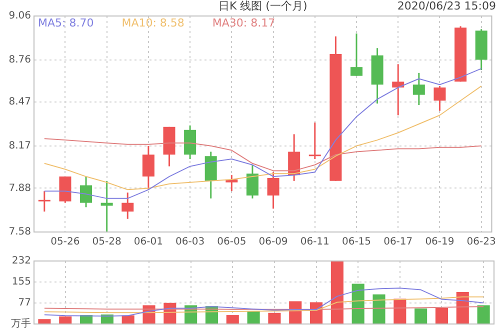 The image size is (500, 333). I want to click on x-tick-label: 06-17, so click(398, 242).